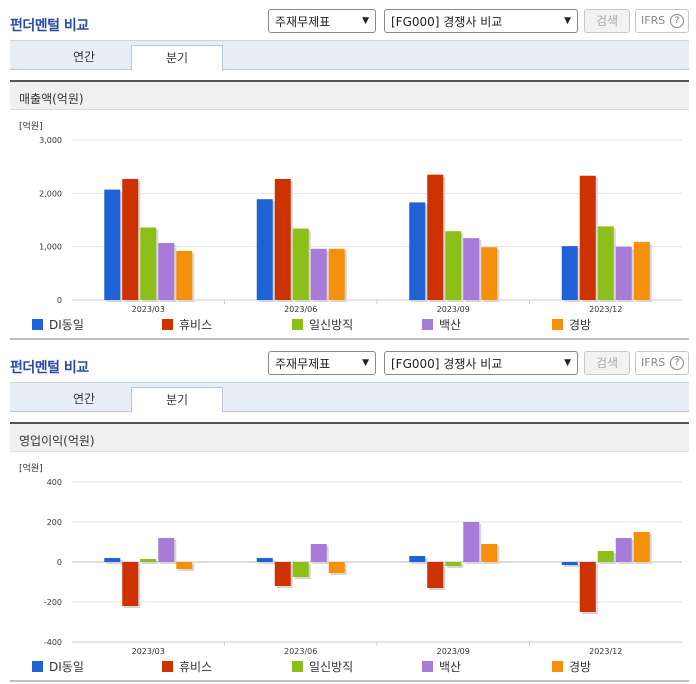 The width and height of the screenshot is (696, 684). What do you see at coordinates (50, 140) in the screenshot?
I see `y-tick-label: 3,000` at bounding box center [50, 140].